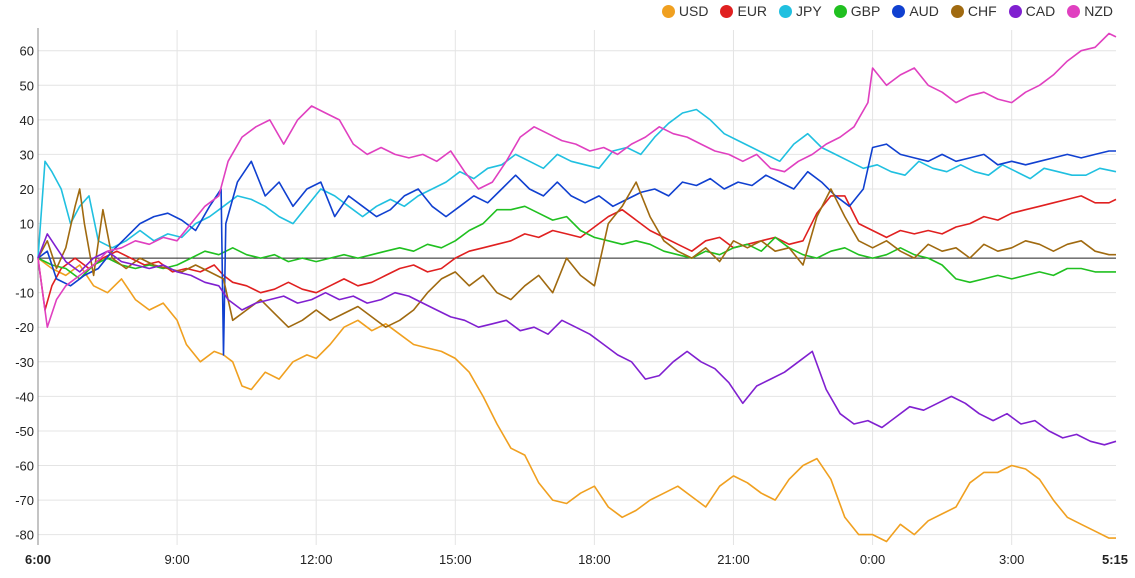 Image resolution: width=1135 pixels, height=578 pixels. Describe the element at coordinates (24, 535) in the screenshot. I see `y-tick-label: -80` at that location.